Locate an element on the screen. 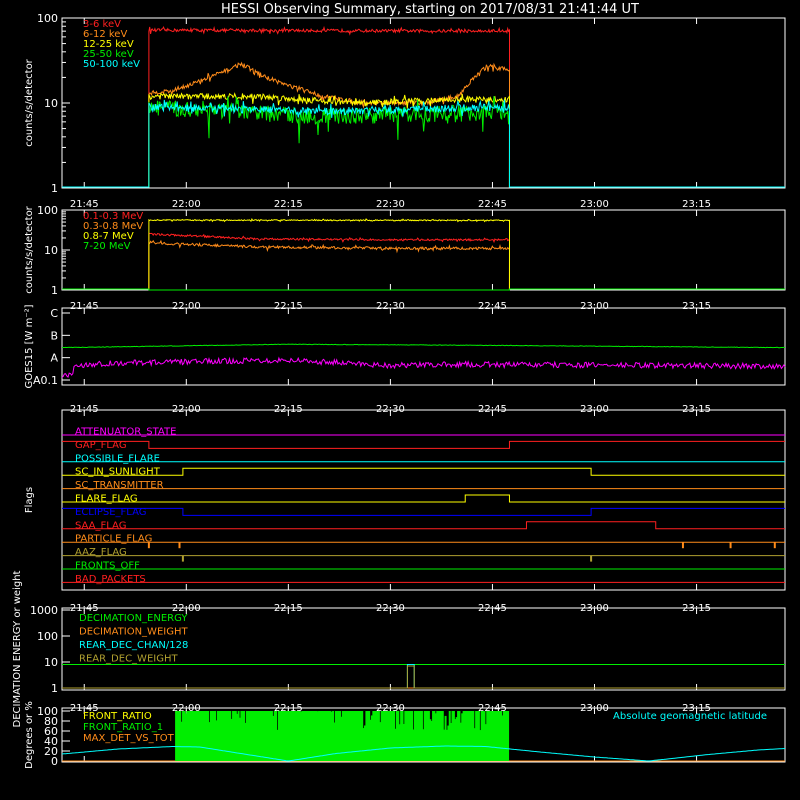 This screenshot has width=800, height=800. flag-label: ATTENUATOR_STATE is located at coordinates (125, 432).